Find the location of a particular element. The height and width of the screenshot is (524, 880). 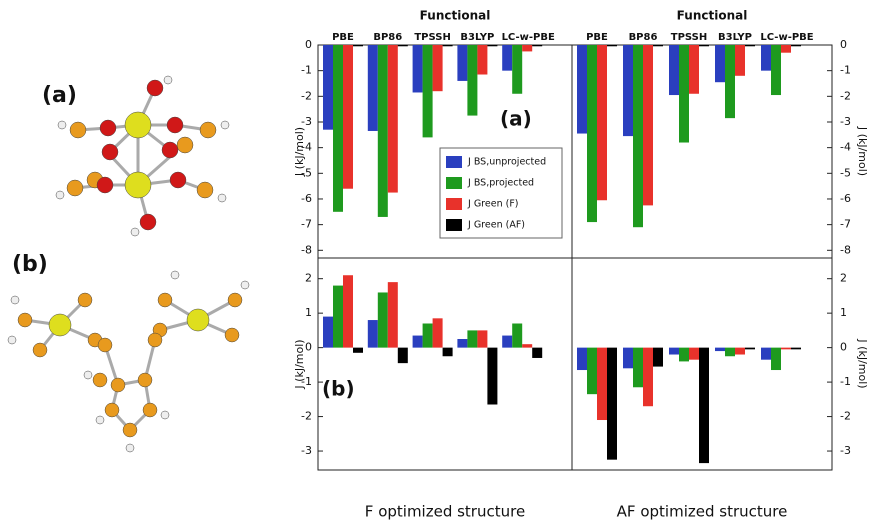

x-axis-label: Functional is located at coordinates (712, 16).